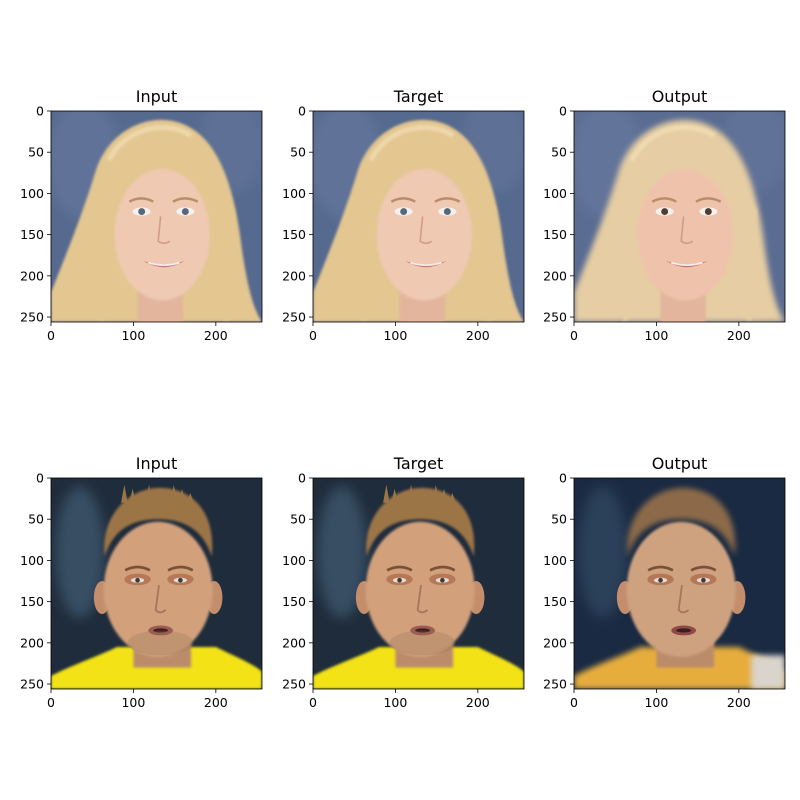  I want to click on panel-5: Target 0 100 200 0 50 100 150 200 250, so click(403, 582).